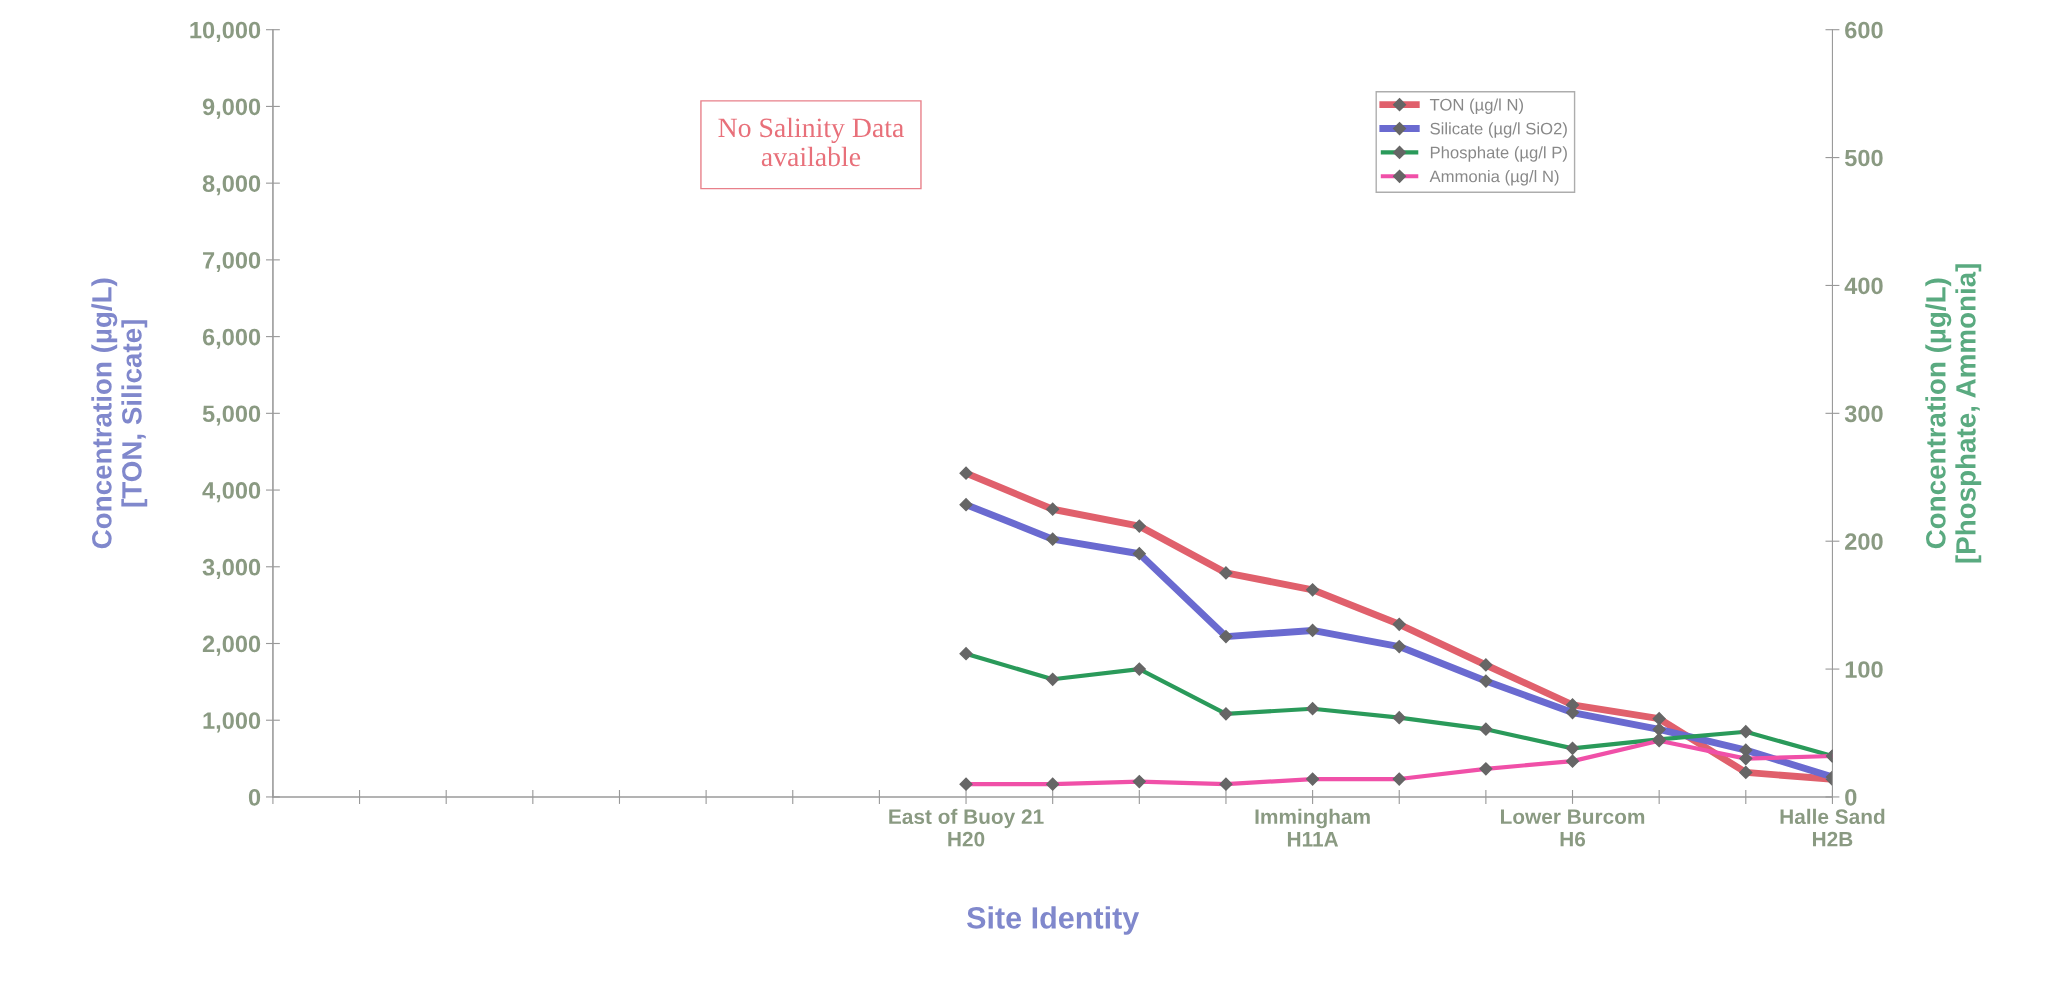 The width and height of the screenshot is (2052, 990). What do you see at coordinates (232, 262) in the screenshot?
I see `y-tick-label: 7,000` at bounding box center [232, 262].